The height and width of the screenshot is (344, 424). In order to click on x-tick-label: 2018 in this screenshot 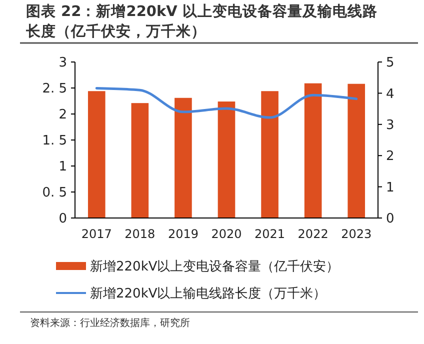, I will do `click(140, 234)`.